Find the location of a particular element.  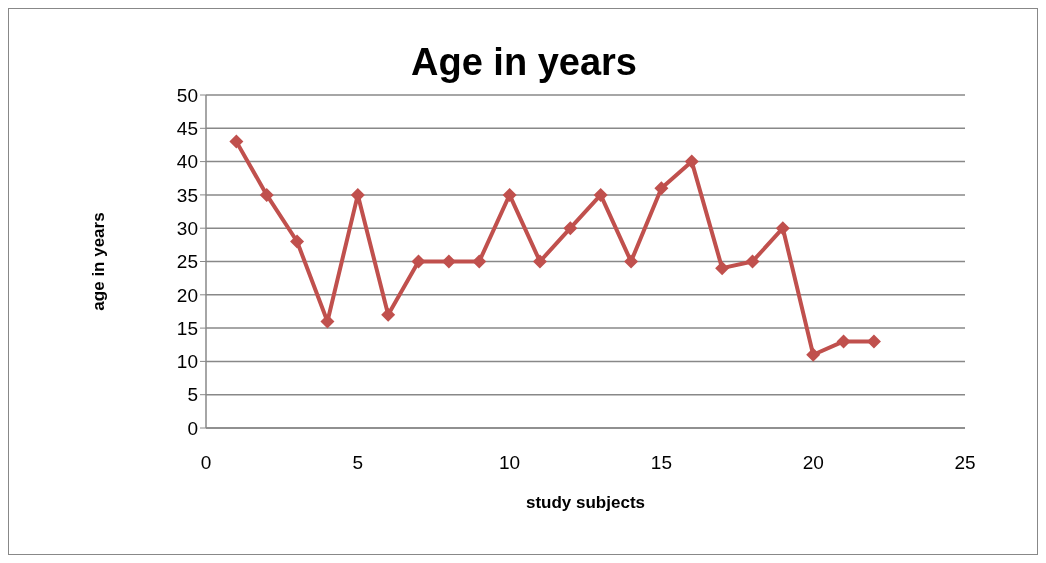

y-tick-label: 5 is located at coordinates (192, 395).